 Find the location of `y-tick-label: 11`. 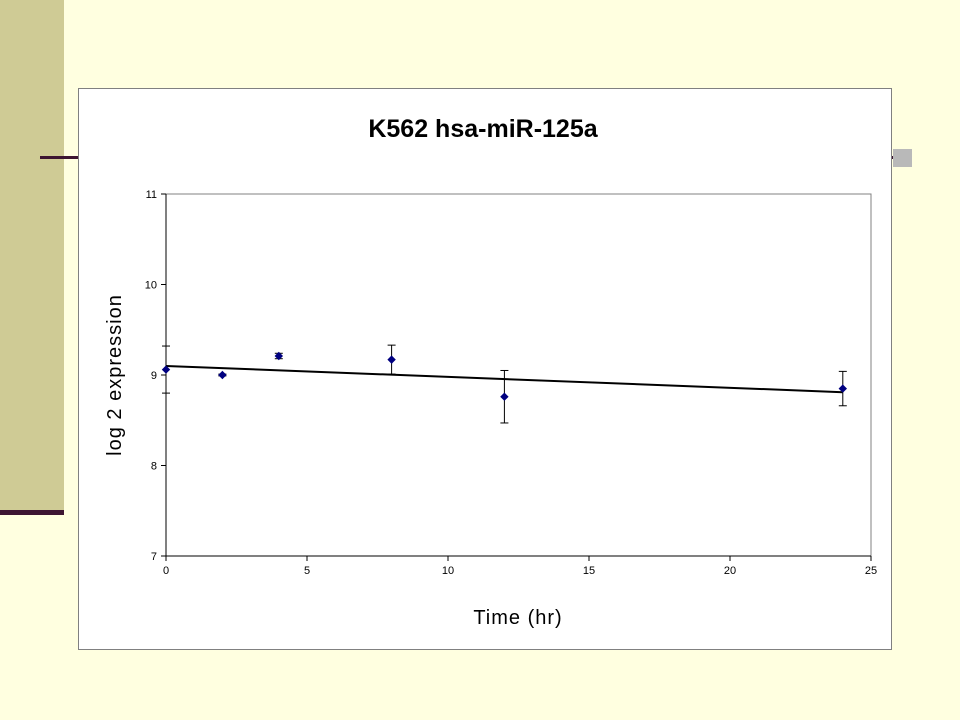

y-tick-label: 11 is located at coordinates (151, 195).